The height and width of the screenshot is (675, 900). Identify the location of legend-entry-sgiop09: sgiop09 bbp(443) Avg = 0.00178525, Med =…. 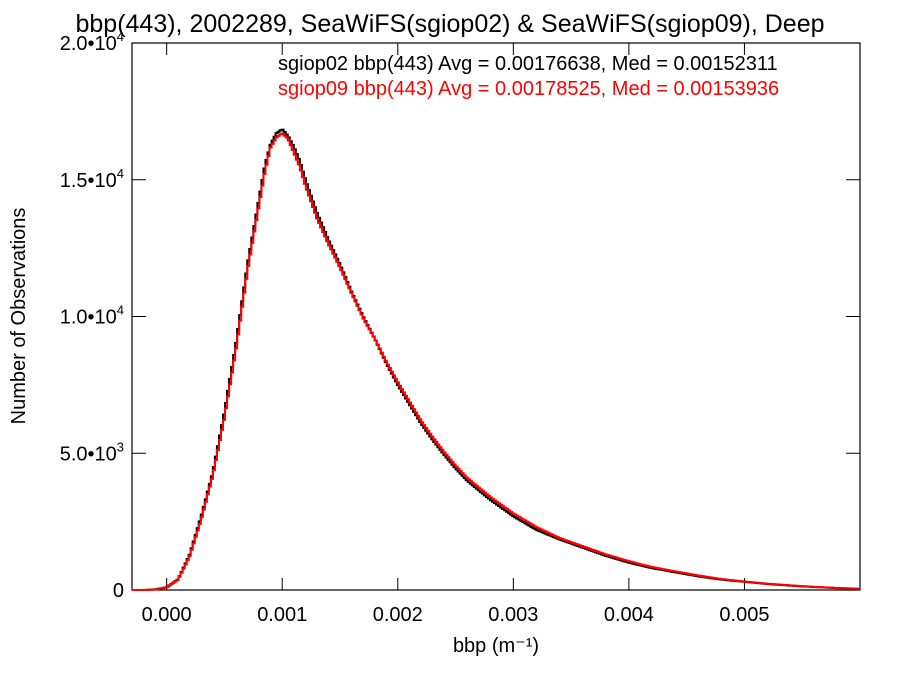
(528, 89).